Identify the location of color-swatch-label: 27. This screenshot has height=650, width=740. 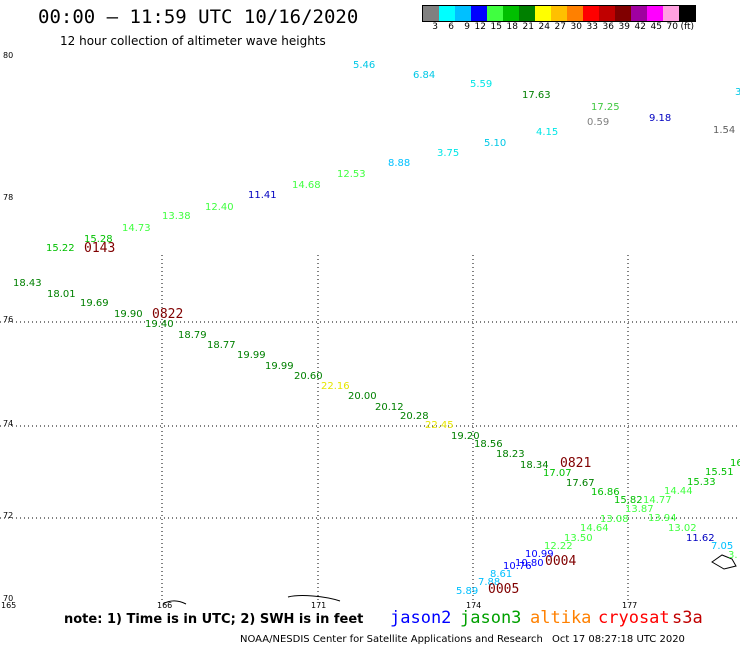
(560, 27).